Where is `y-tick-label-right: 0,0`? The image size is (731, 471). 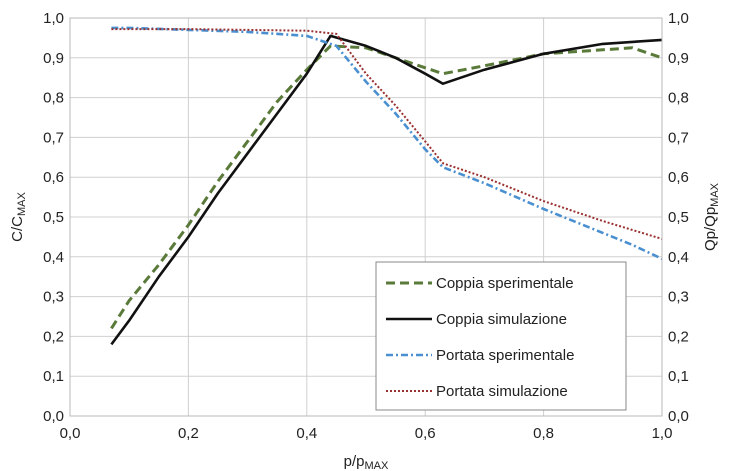 y-tick-label-right: 0,0 is located at coordinates (678, 416).